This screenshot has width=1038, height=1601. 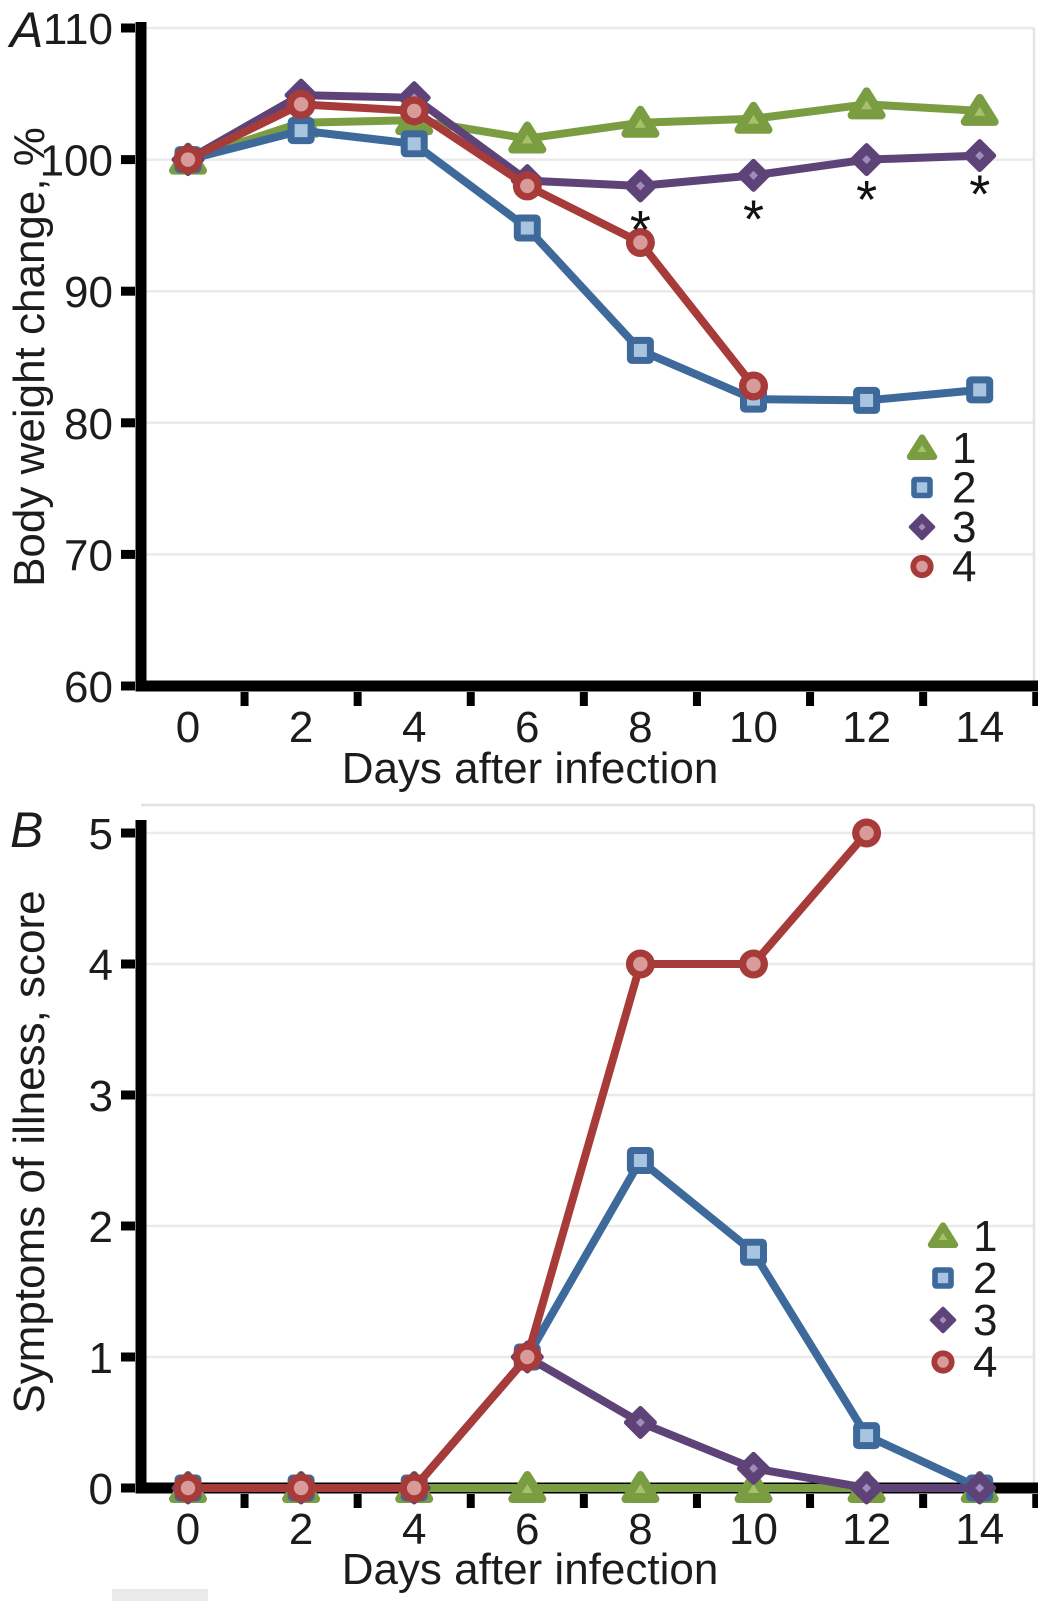 I want to click on x-tick-label-0: 0, so click(x=188, y=1529).